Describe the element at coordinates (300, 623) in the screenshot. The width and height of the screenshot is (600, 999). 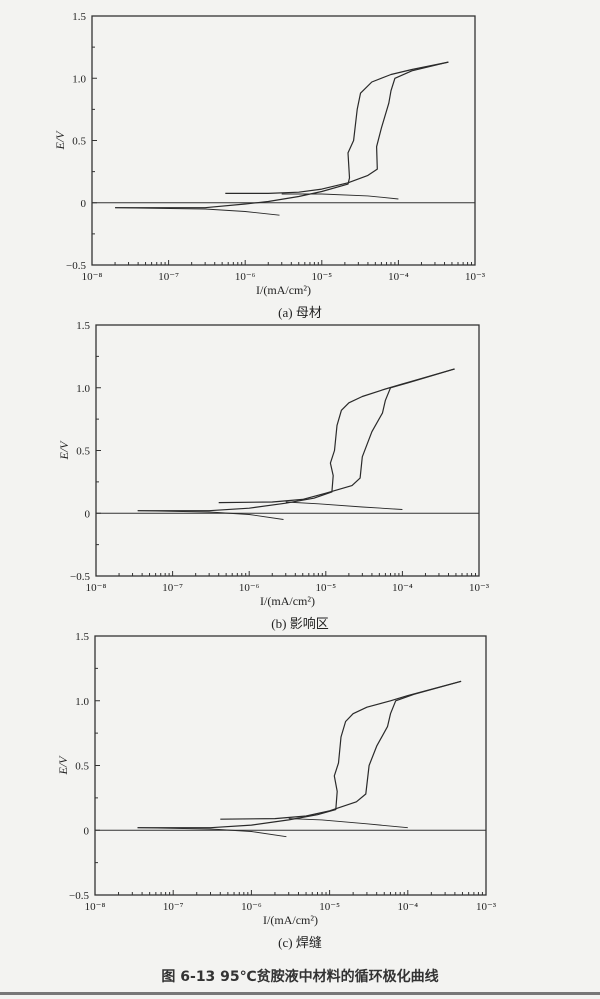
I see `chart-b-caption: (b) 影响区` at that location.